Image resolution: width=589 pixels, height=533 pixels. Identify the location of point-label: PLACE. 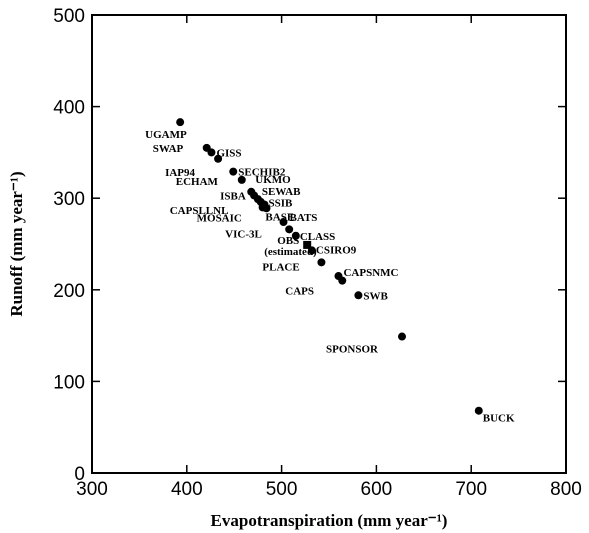
(280, 267).